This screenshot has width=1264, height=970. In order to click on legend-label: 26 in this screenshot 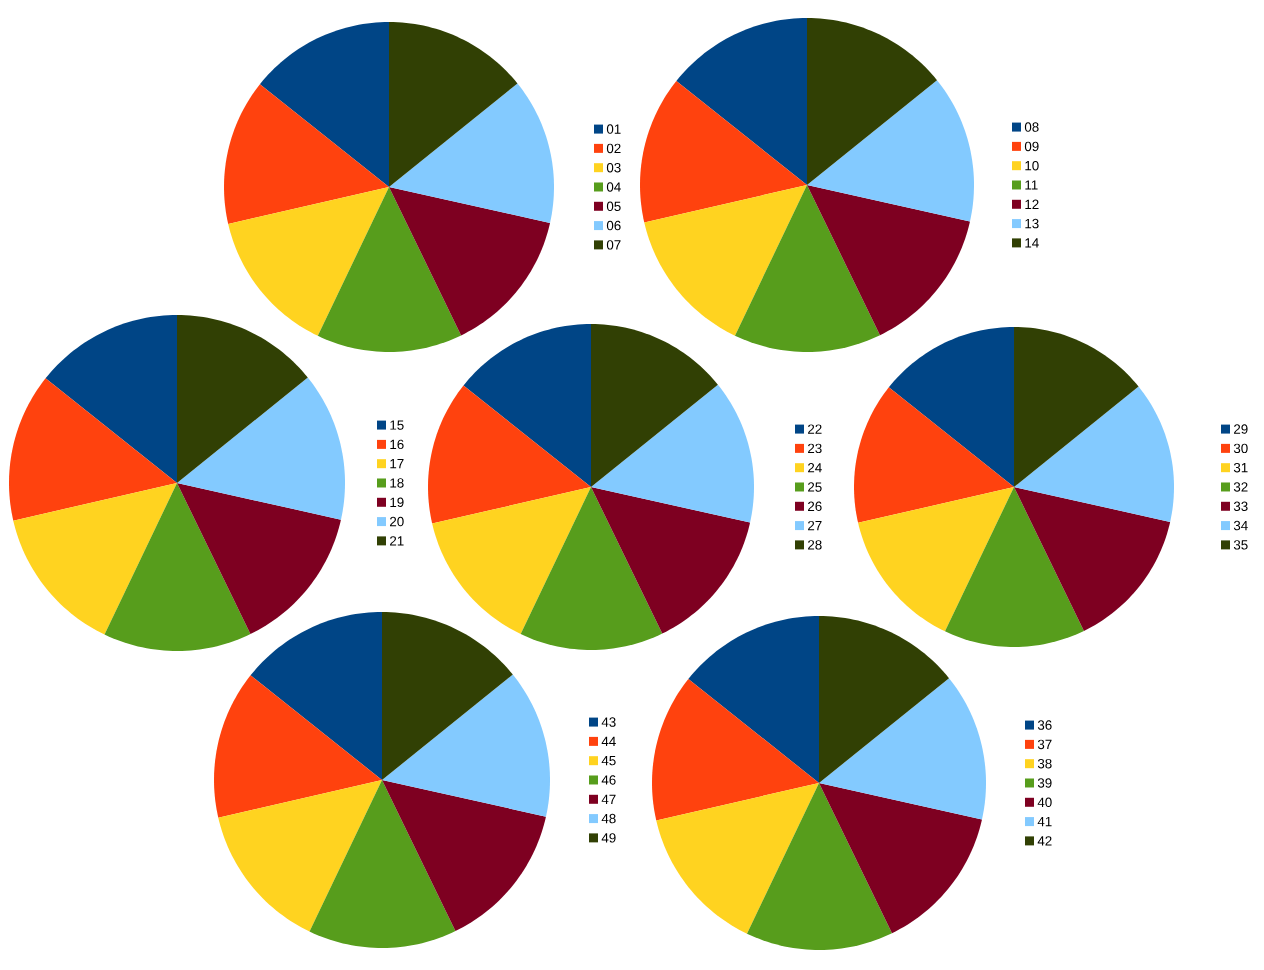, I will do `click(815, 506)`.